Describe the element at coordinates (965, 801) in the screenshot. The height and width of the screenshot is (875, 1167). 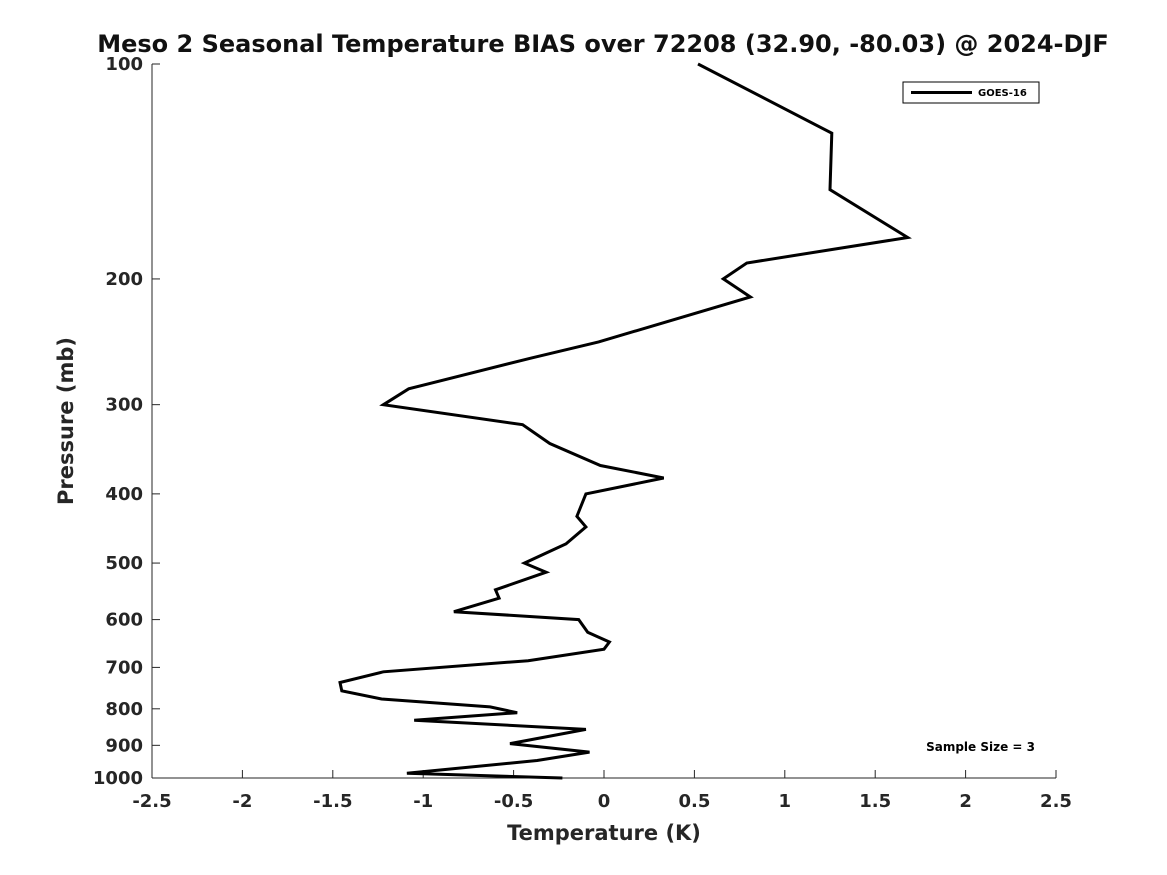
I see `x-tick-label: 2` at that location.